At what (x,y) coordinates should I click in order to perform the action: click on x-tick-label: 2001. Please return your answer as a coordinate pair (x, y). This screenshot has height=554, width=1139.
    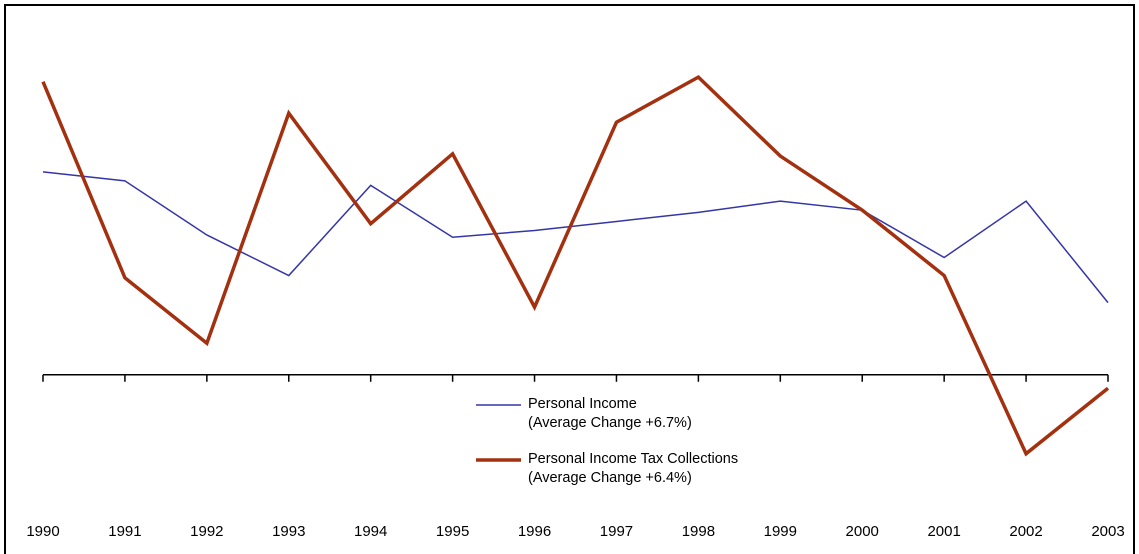
    Looking at the image, I should click on (943, 531).